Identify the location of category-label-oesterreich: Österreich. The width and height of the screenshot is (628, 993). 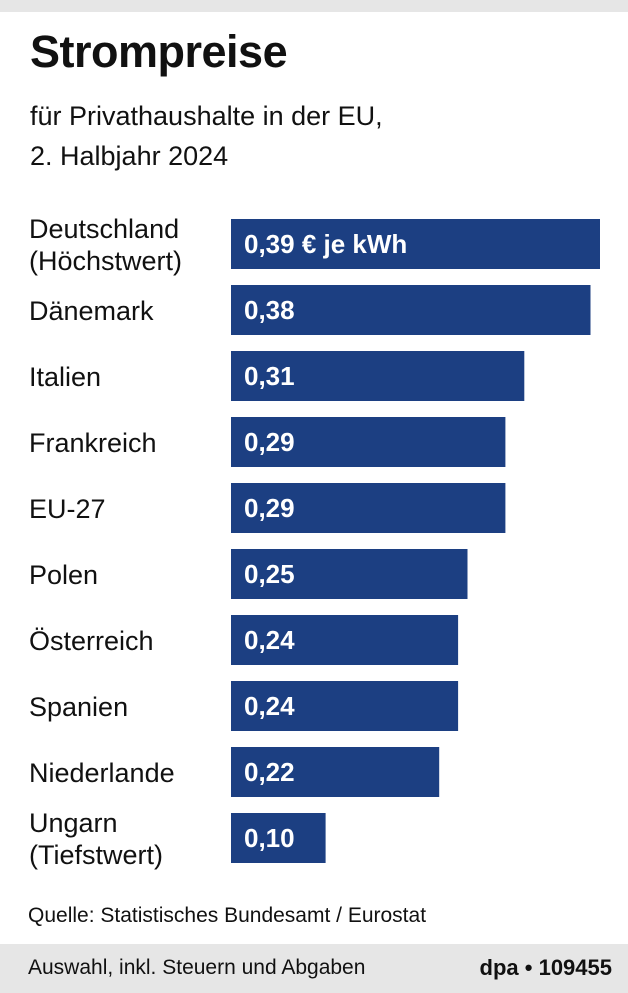
(91, 641).